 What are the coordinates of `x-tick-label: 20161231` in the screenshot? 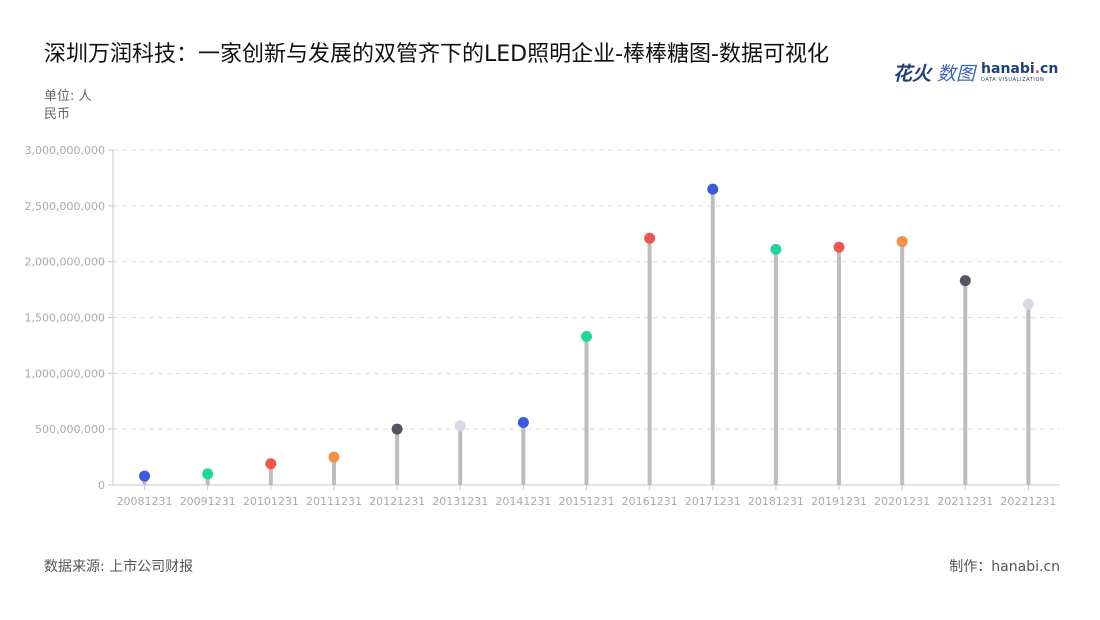 It's located at (650, 501).